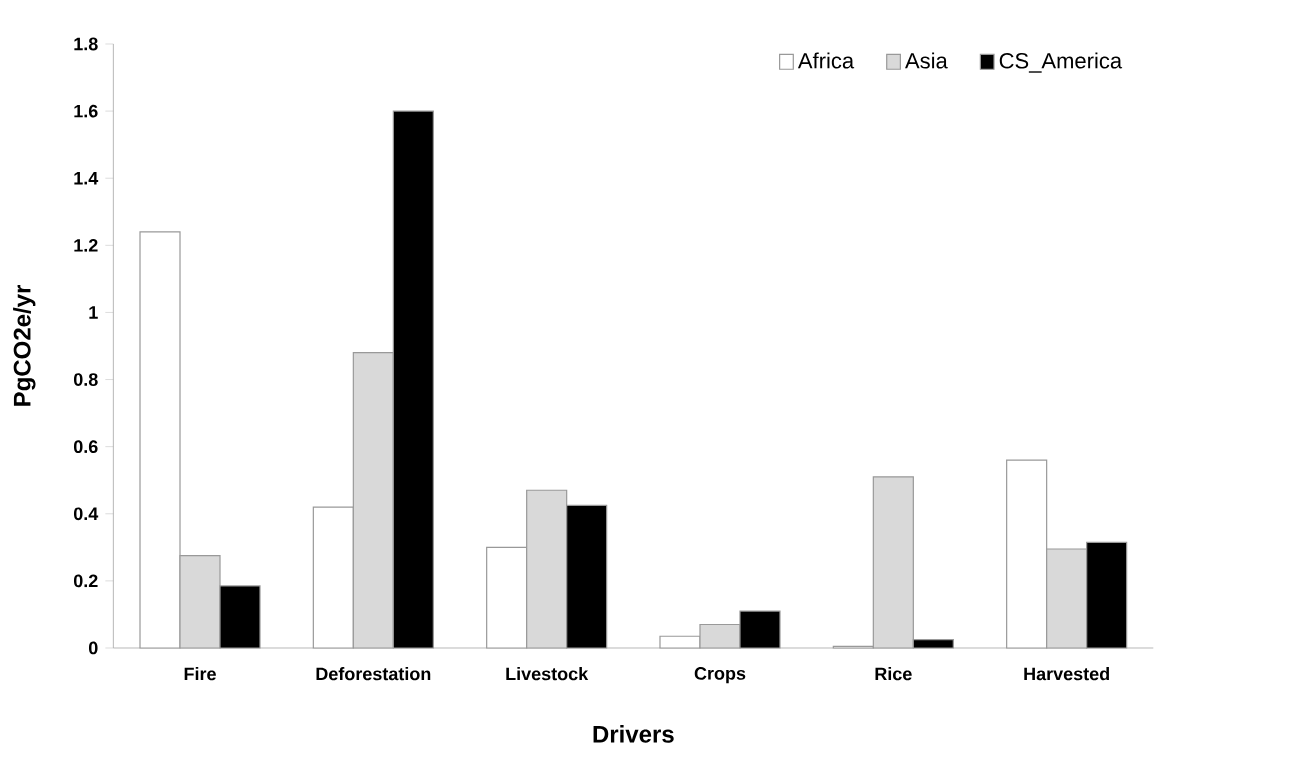 This screenshot has height=771, width=1292. What do you see at coordinates (93, 648) in the screenshot?
I see `y-tick-label: 0` at bounding box center [93, 648].